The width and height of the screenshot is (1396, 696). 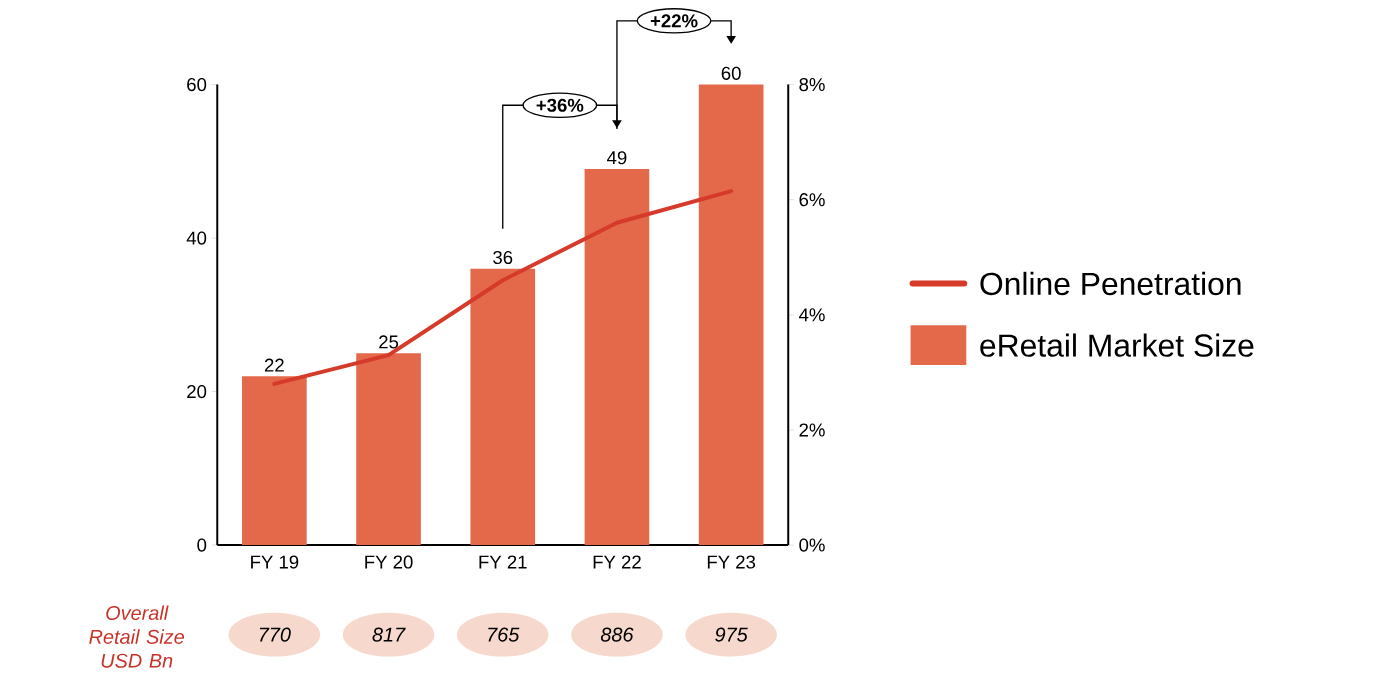 What do you see at coordinates (812, 545) in the screenshot?
I see `y2-tick-label: 0%` at bounding box center [812, 545].